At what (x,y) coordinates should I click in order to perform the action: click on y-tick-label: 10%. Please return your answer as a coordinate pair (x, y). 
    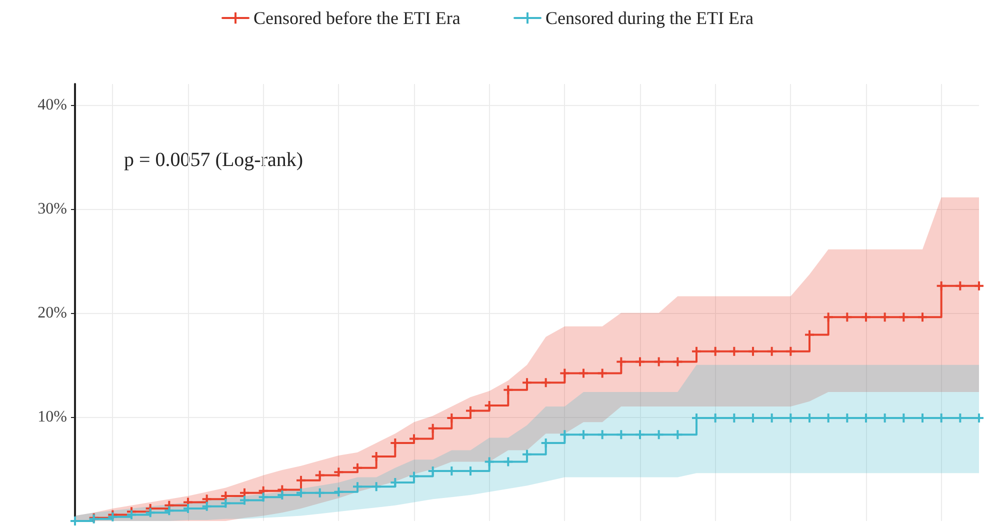
    Looking at the image, I should click on (52, 417).